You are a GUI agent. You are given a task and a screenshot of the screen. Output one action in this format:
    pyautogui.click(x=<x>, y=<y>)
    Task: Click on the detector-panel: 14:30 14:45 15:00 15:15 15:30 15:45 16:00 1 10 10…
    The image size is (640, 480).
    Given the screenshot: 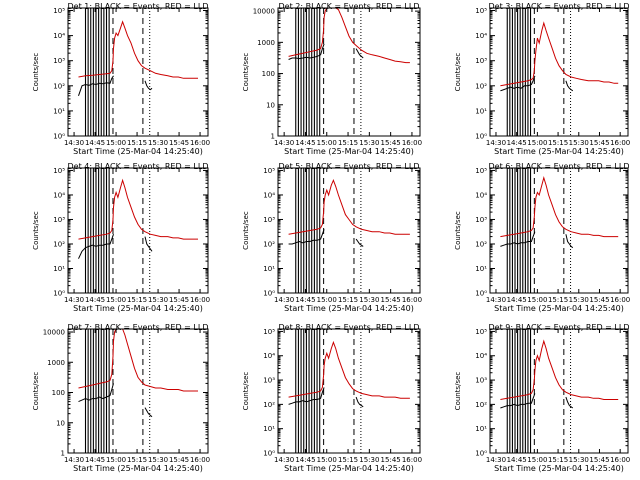 What is the action you would take?
    pyautogui.click(x=332, y=79)
    